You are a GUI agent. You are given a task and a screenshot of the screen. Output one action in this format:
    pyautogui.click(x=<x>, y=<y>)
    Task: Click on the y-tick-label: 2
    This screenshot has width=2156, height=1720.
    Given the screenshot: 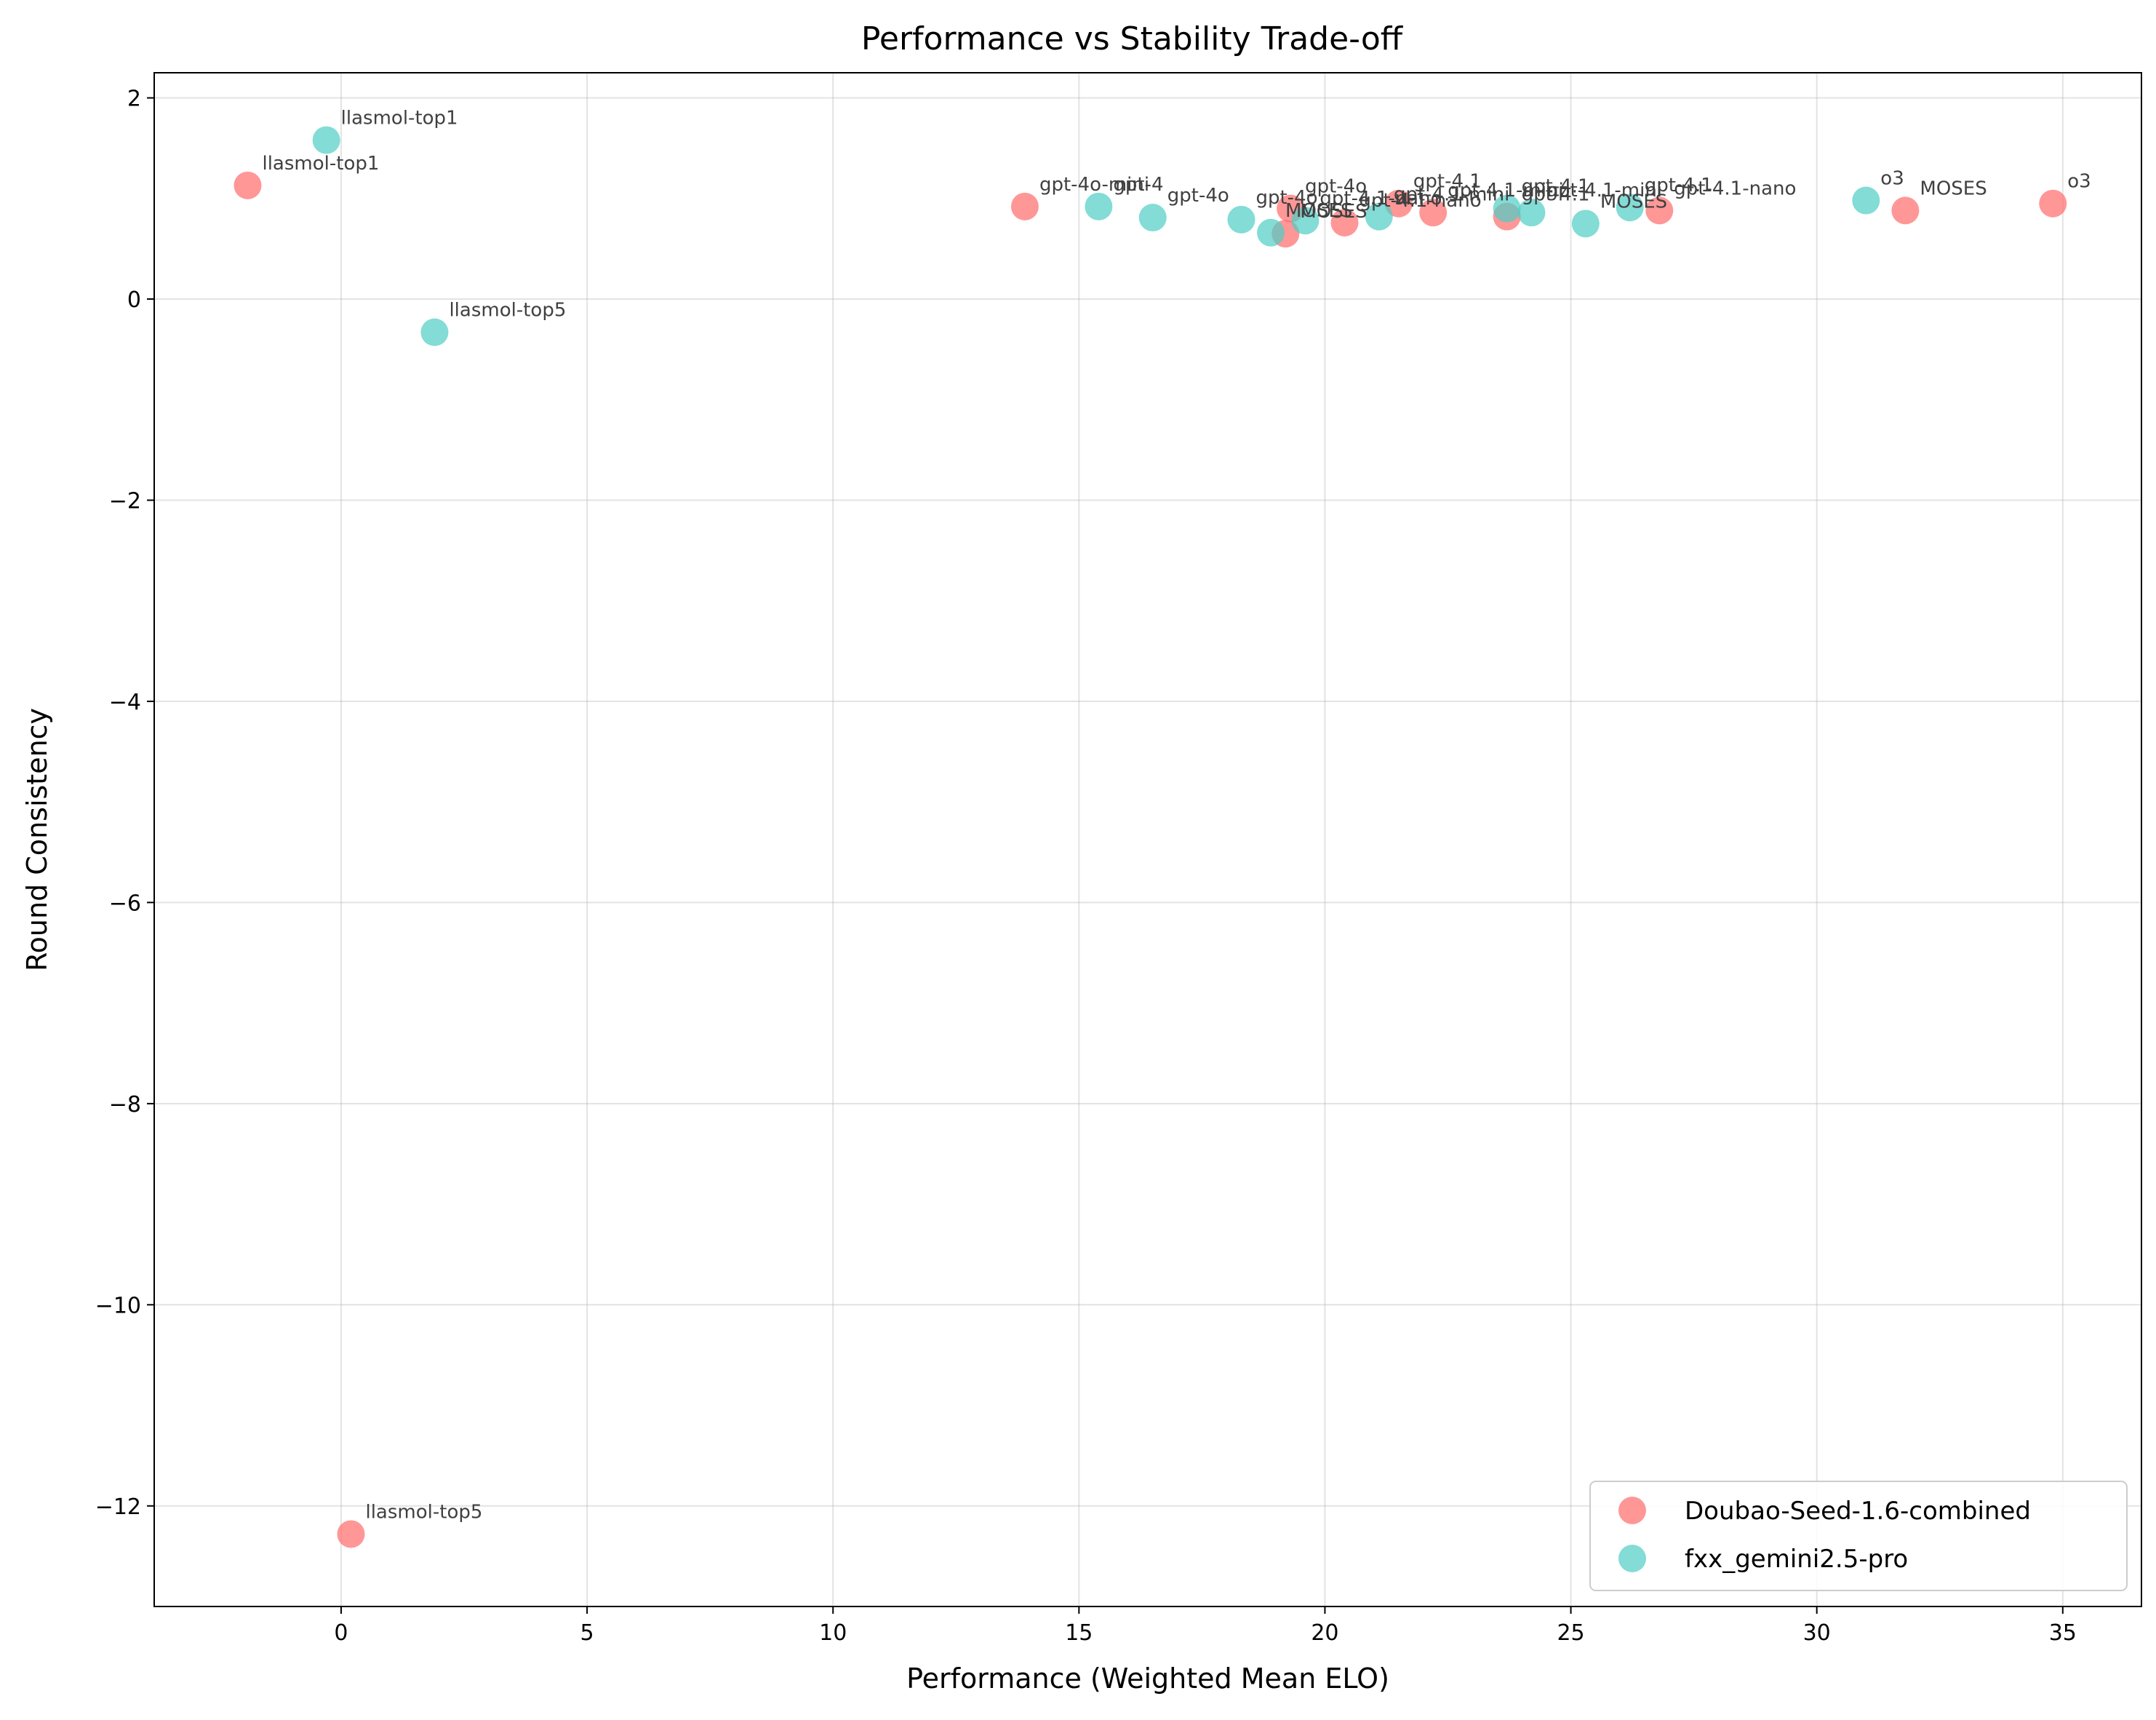 What is the action you would take?
    pyautogui.click(x=134, y=100)
    